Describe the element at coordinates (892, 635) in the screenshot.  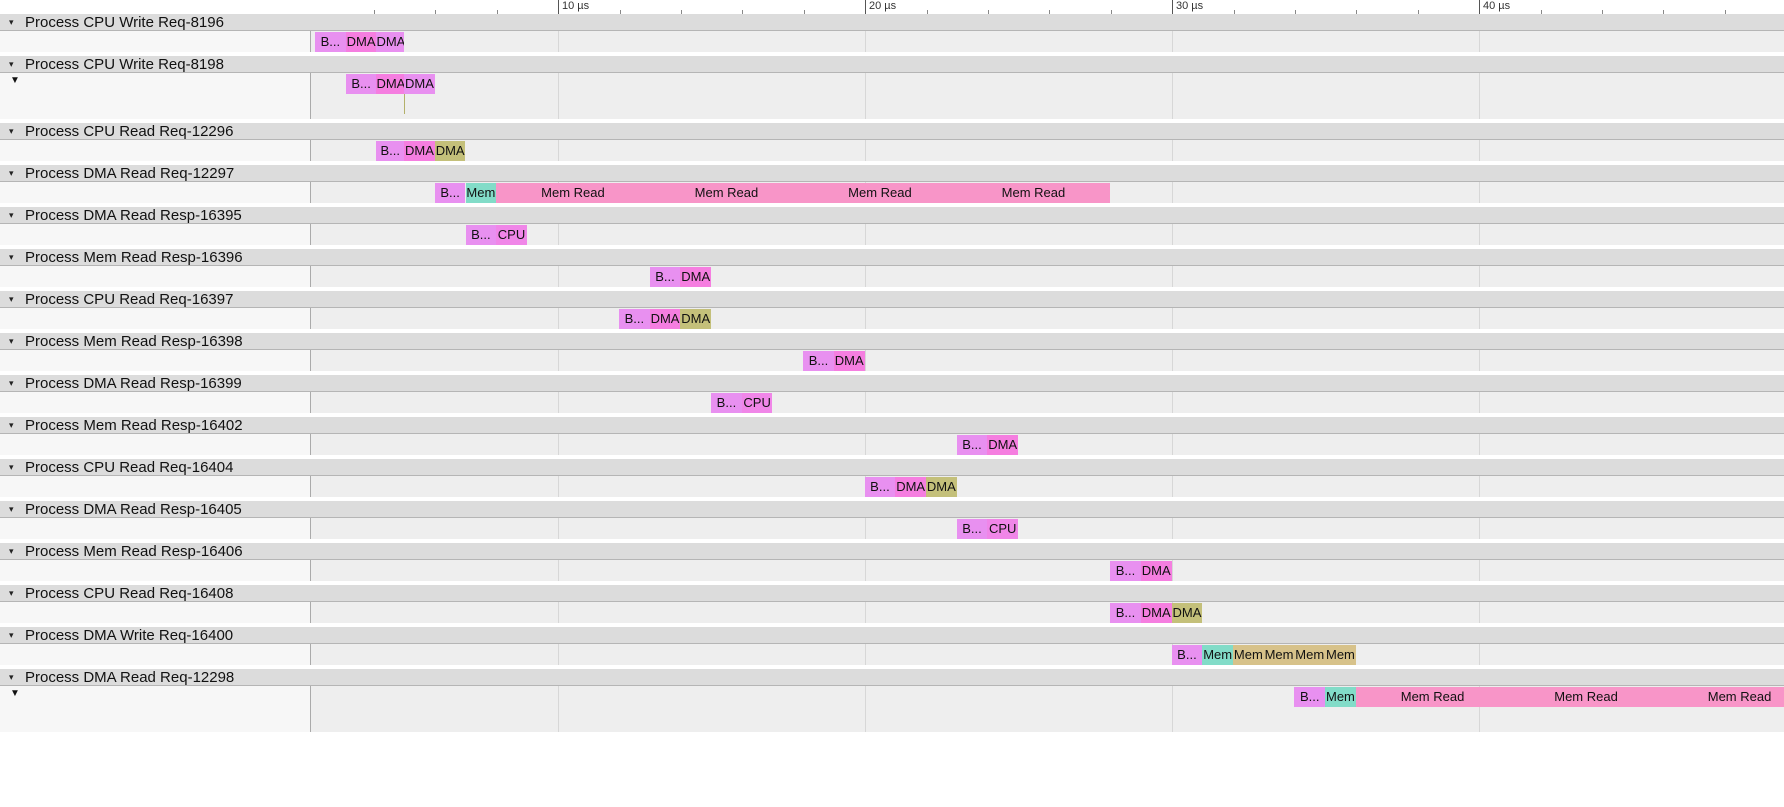
I see `track-header: ▾ Process DMA Write Req-16400` at that location.